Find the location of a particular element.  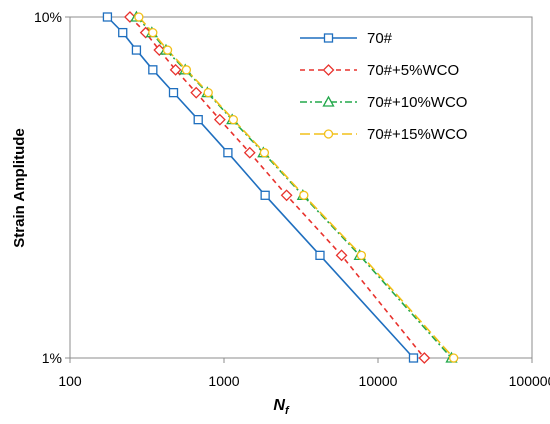

legend-label-2: 70#+5%WCO is located at coordinates (413, 70).